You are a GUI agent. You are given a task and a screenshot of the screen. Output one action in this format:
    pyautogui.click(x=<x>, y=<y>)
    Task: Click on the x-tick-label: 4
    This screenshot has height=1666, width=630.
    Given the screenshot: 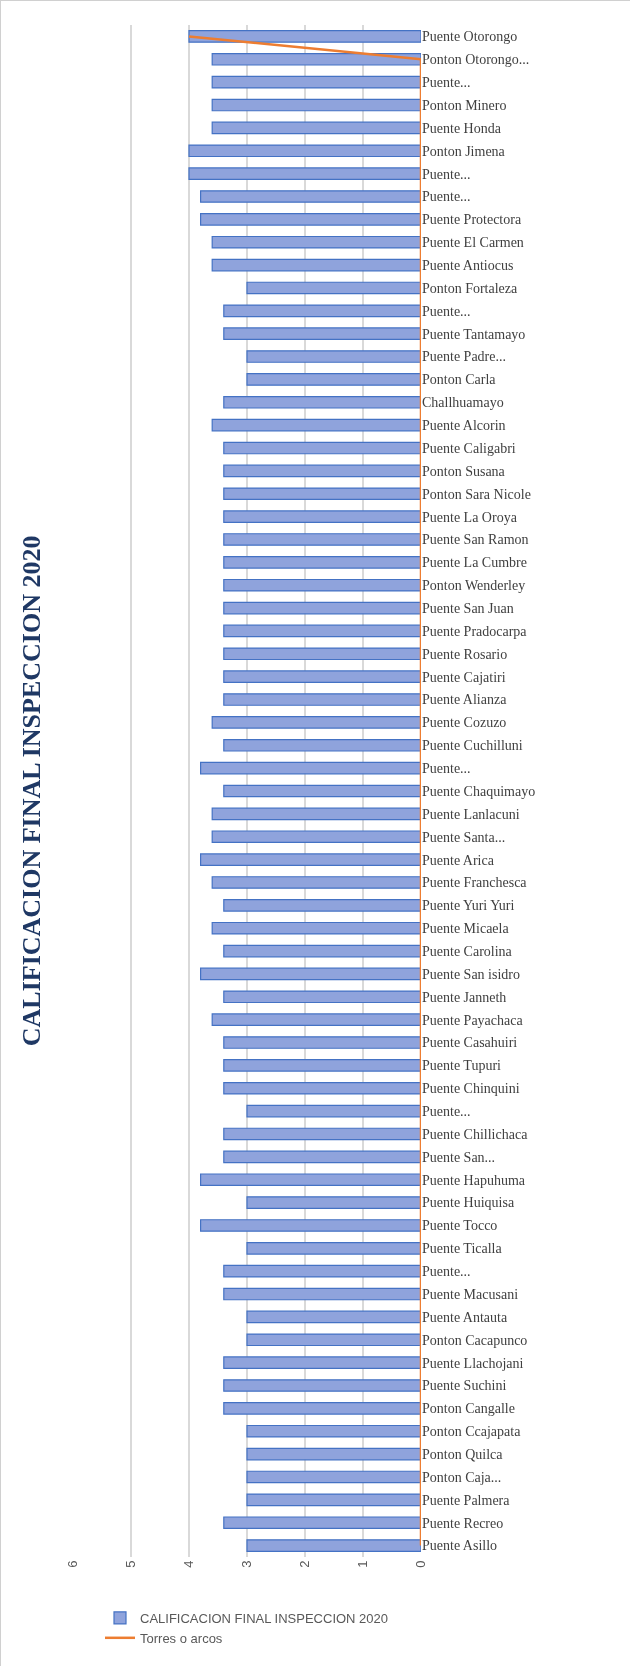 What is the action you would take?
    pyautogui.click(x=189, y=1564)
    